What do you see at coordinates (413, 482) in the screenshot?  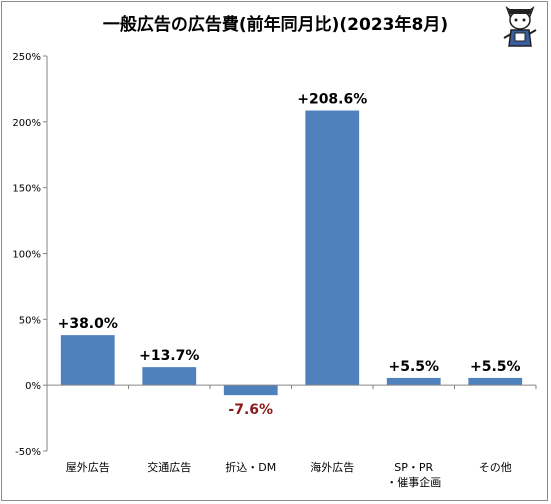 I see `x-category-label: ・催事企画` at bounding box center [413, 482].